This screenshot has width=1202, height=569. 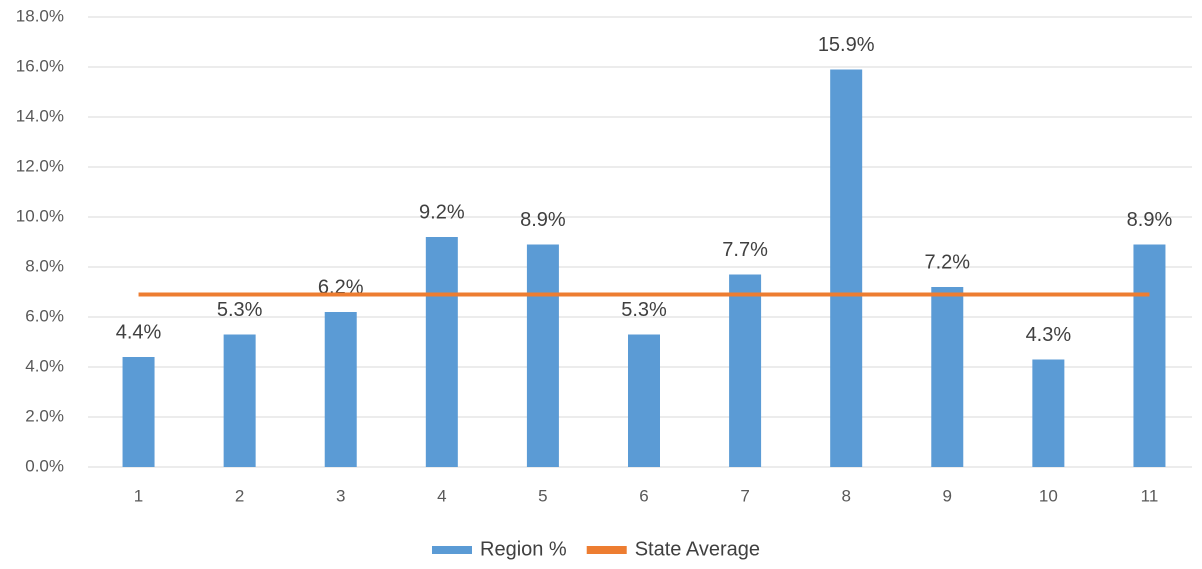 I want to click on y-tick-label: 18.0%, so click(x=40, y=15).